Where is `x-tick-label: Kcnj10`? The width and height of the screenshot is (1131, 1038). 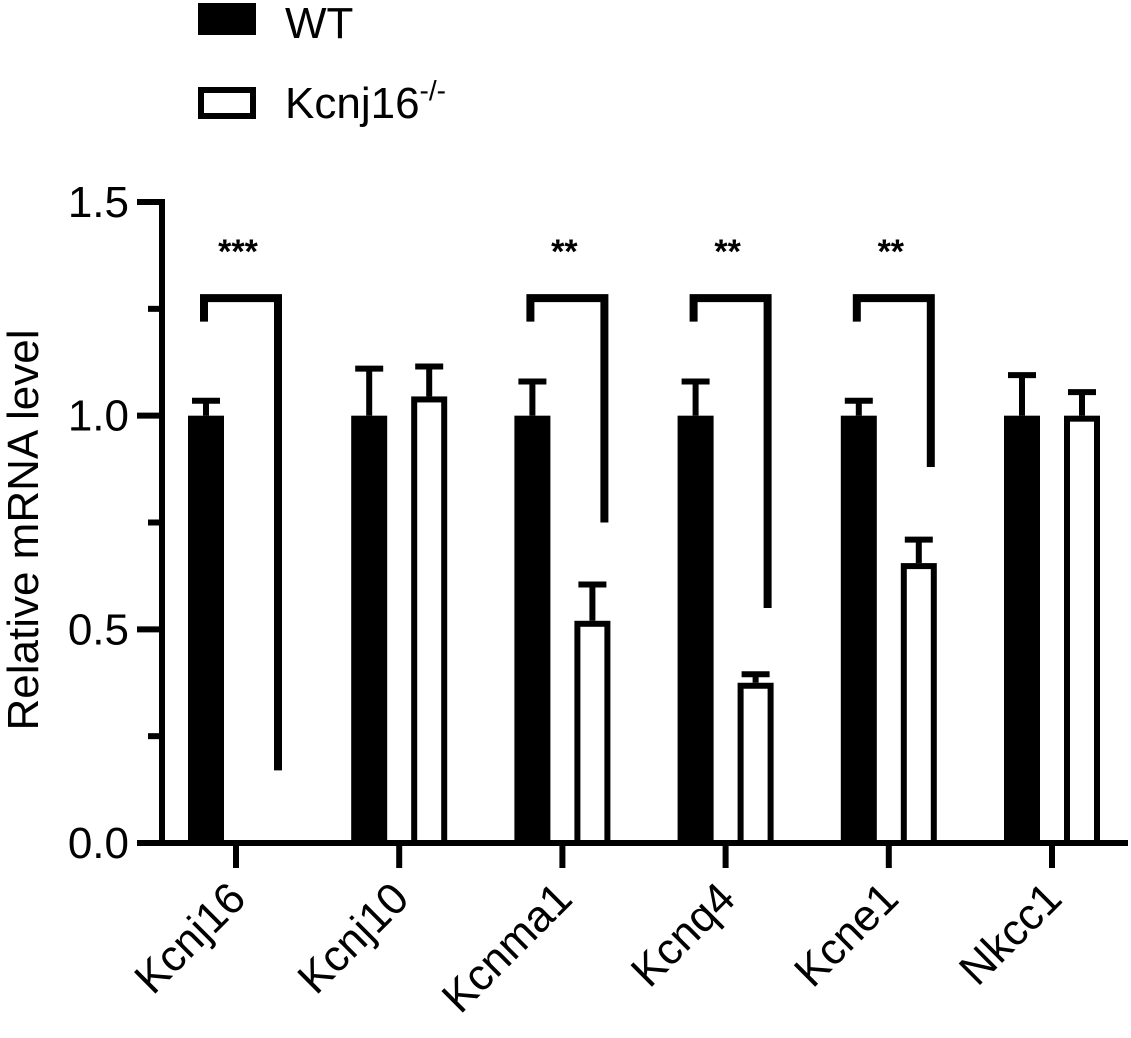 x-tick-label: Kcnj10 is located at coordinates (353, 938).